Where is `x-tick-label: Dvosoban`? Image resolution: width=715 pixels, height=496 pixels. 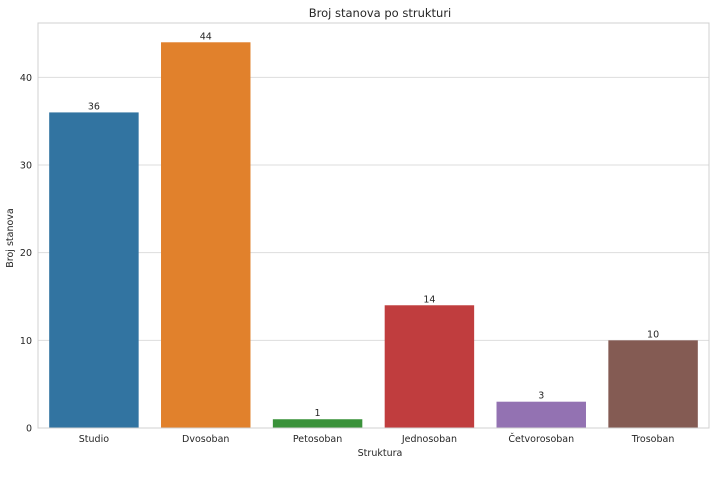
x-tick-label: Dvosoban is located at coordinates (205, 439).